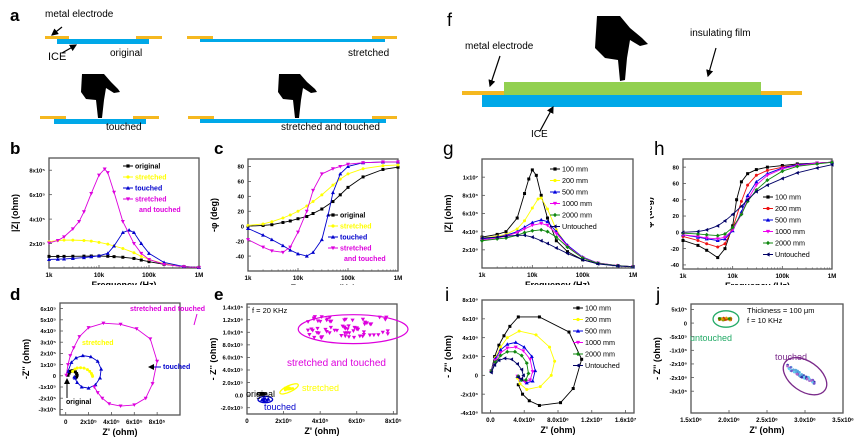 Image resolution: width=864 pixels, height=441 pixels. What do you see at coordinates (47, 388) in the screenshot?
I see `y-tick-label: -1x10⁵` at bounding box center [47, 388].